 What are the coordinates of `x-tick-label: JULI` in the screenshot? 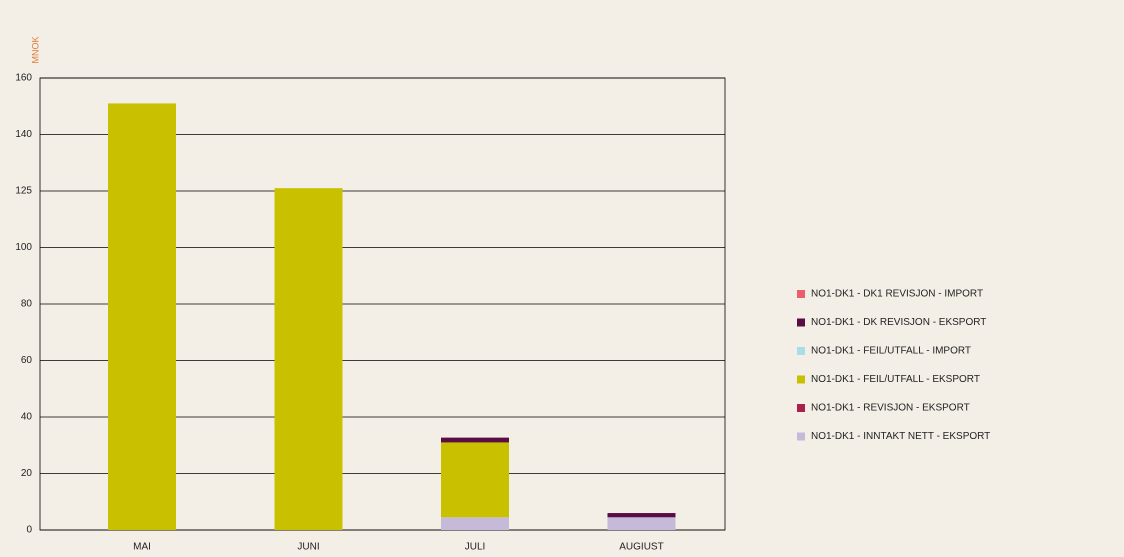 It's located at (475, 547).